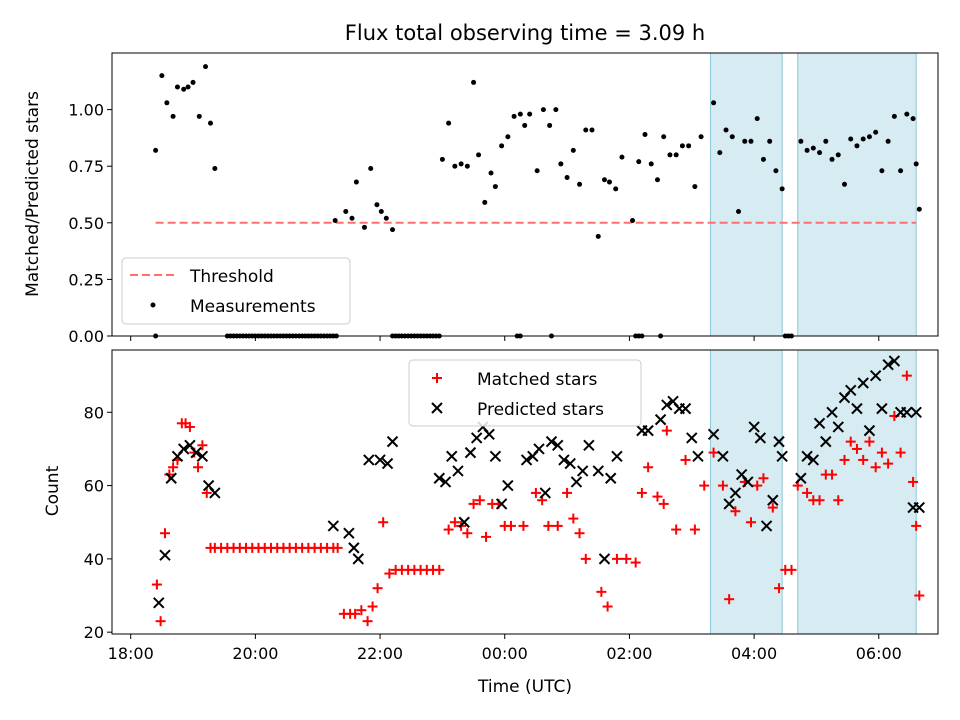 This screenshot has width=960, height=720. What do you see at coordinates (236, 291) in the screenshot?
I see `top-legend: Threshold Measurements` at bounding box center [236, 291].